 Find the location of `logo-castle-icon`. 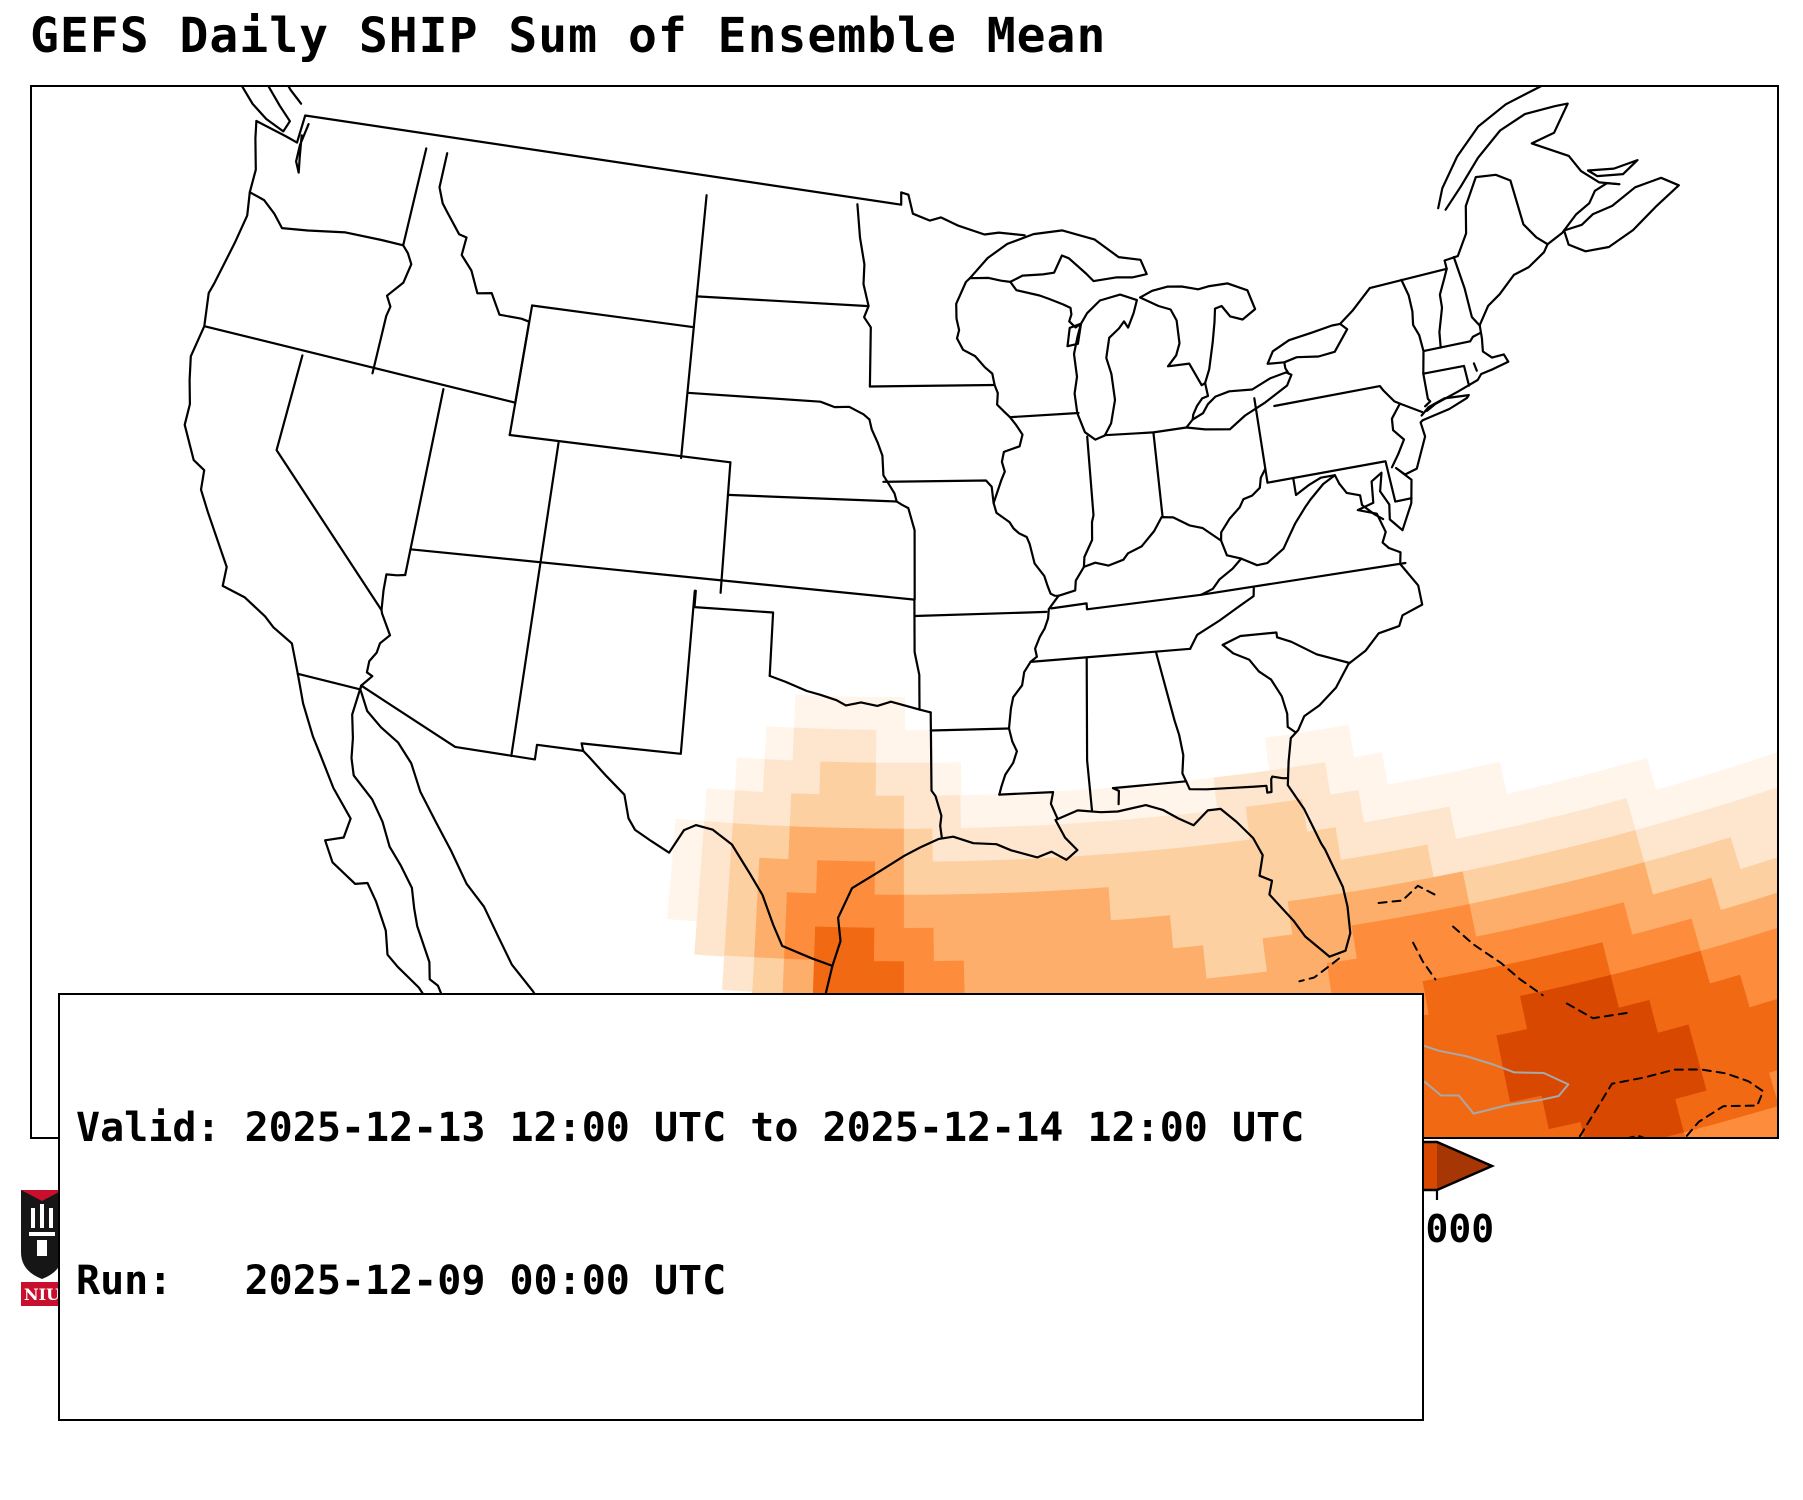

logo-castle-icon is located at coordinates (42, 1230).